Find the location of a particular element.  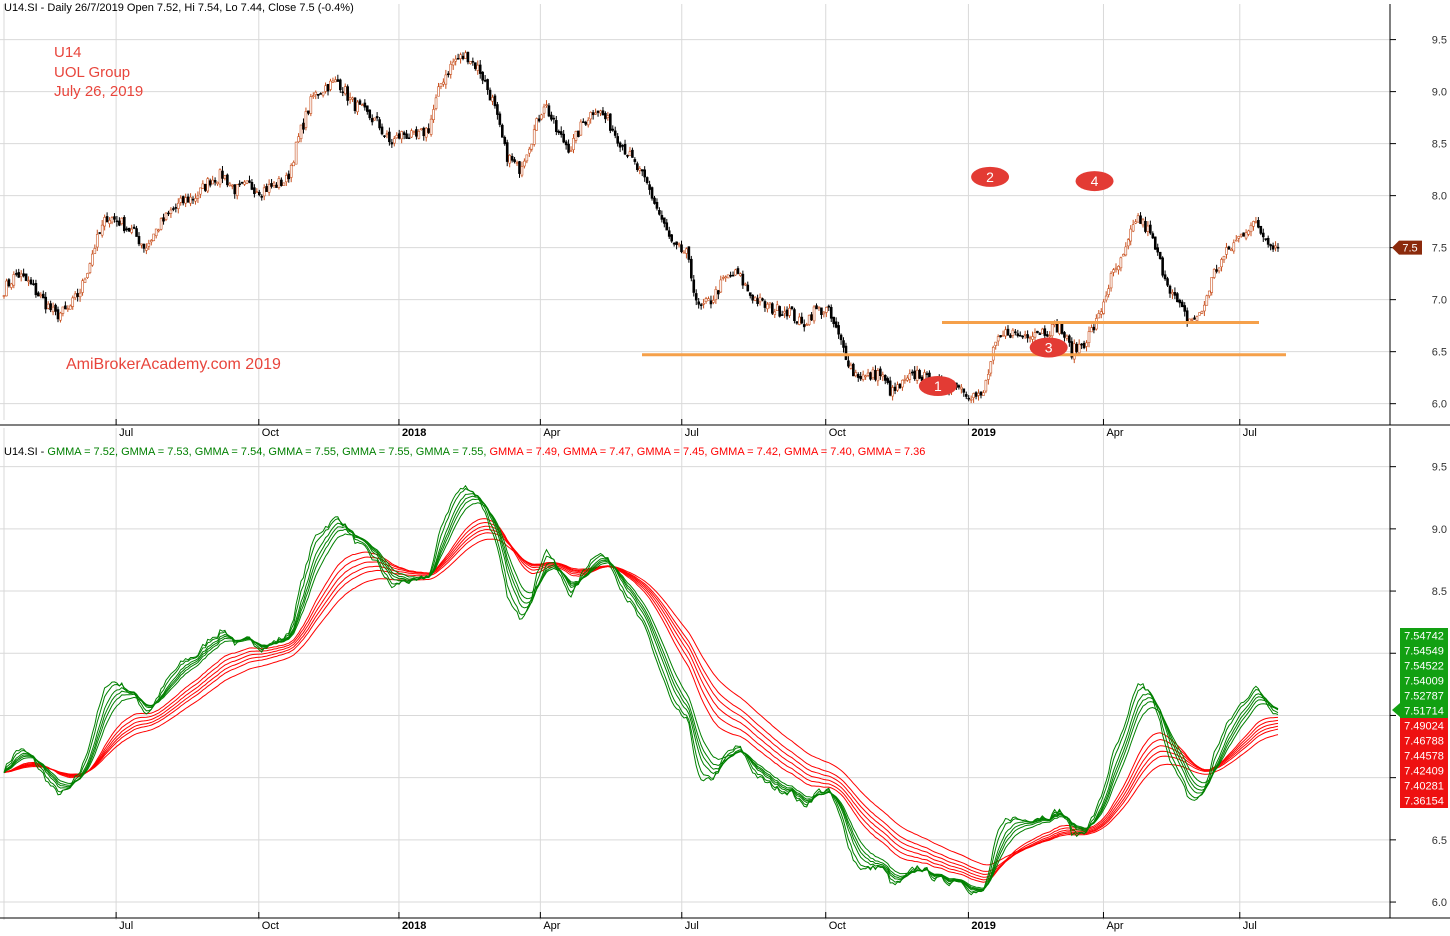

x-tick-label: Oct is located at coordinates (270, 433).